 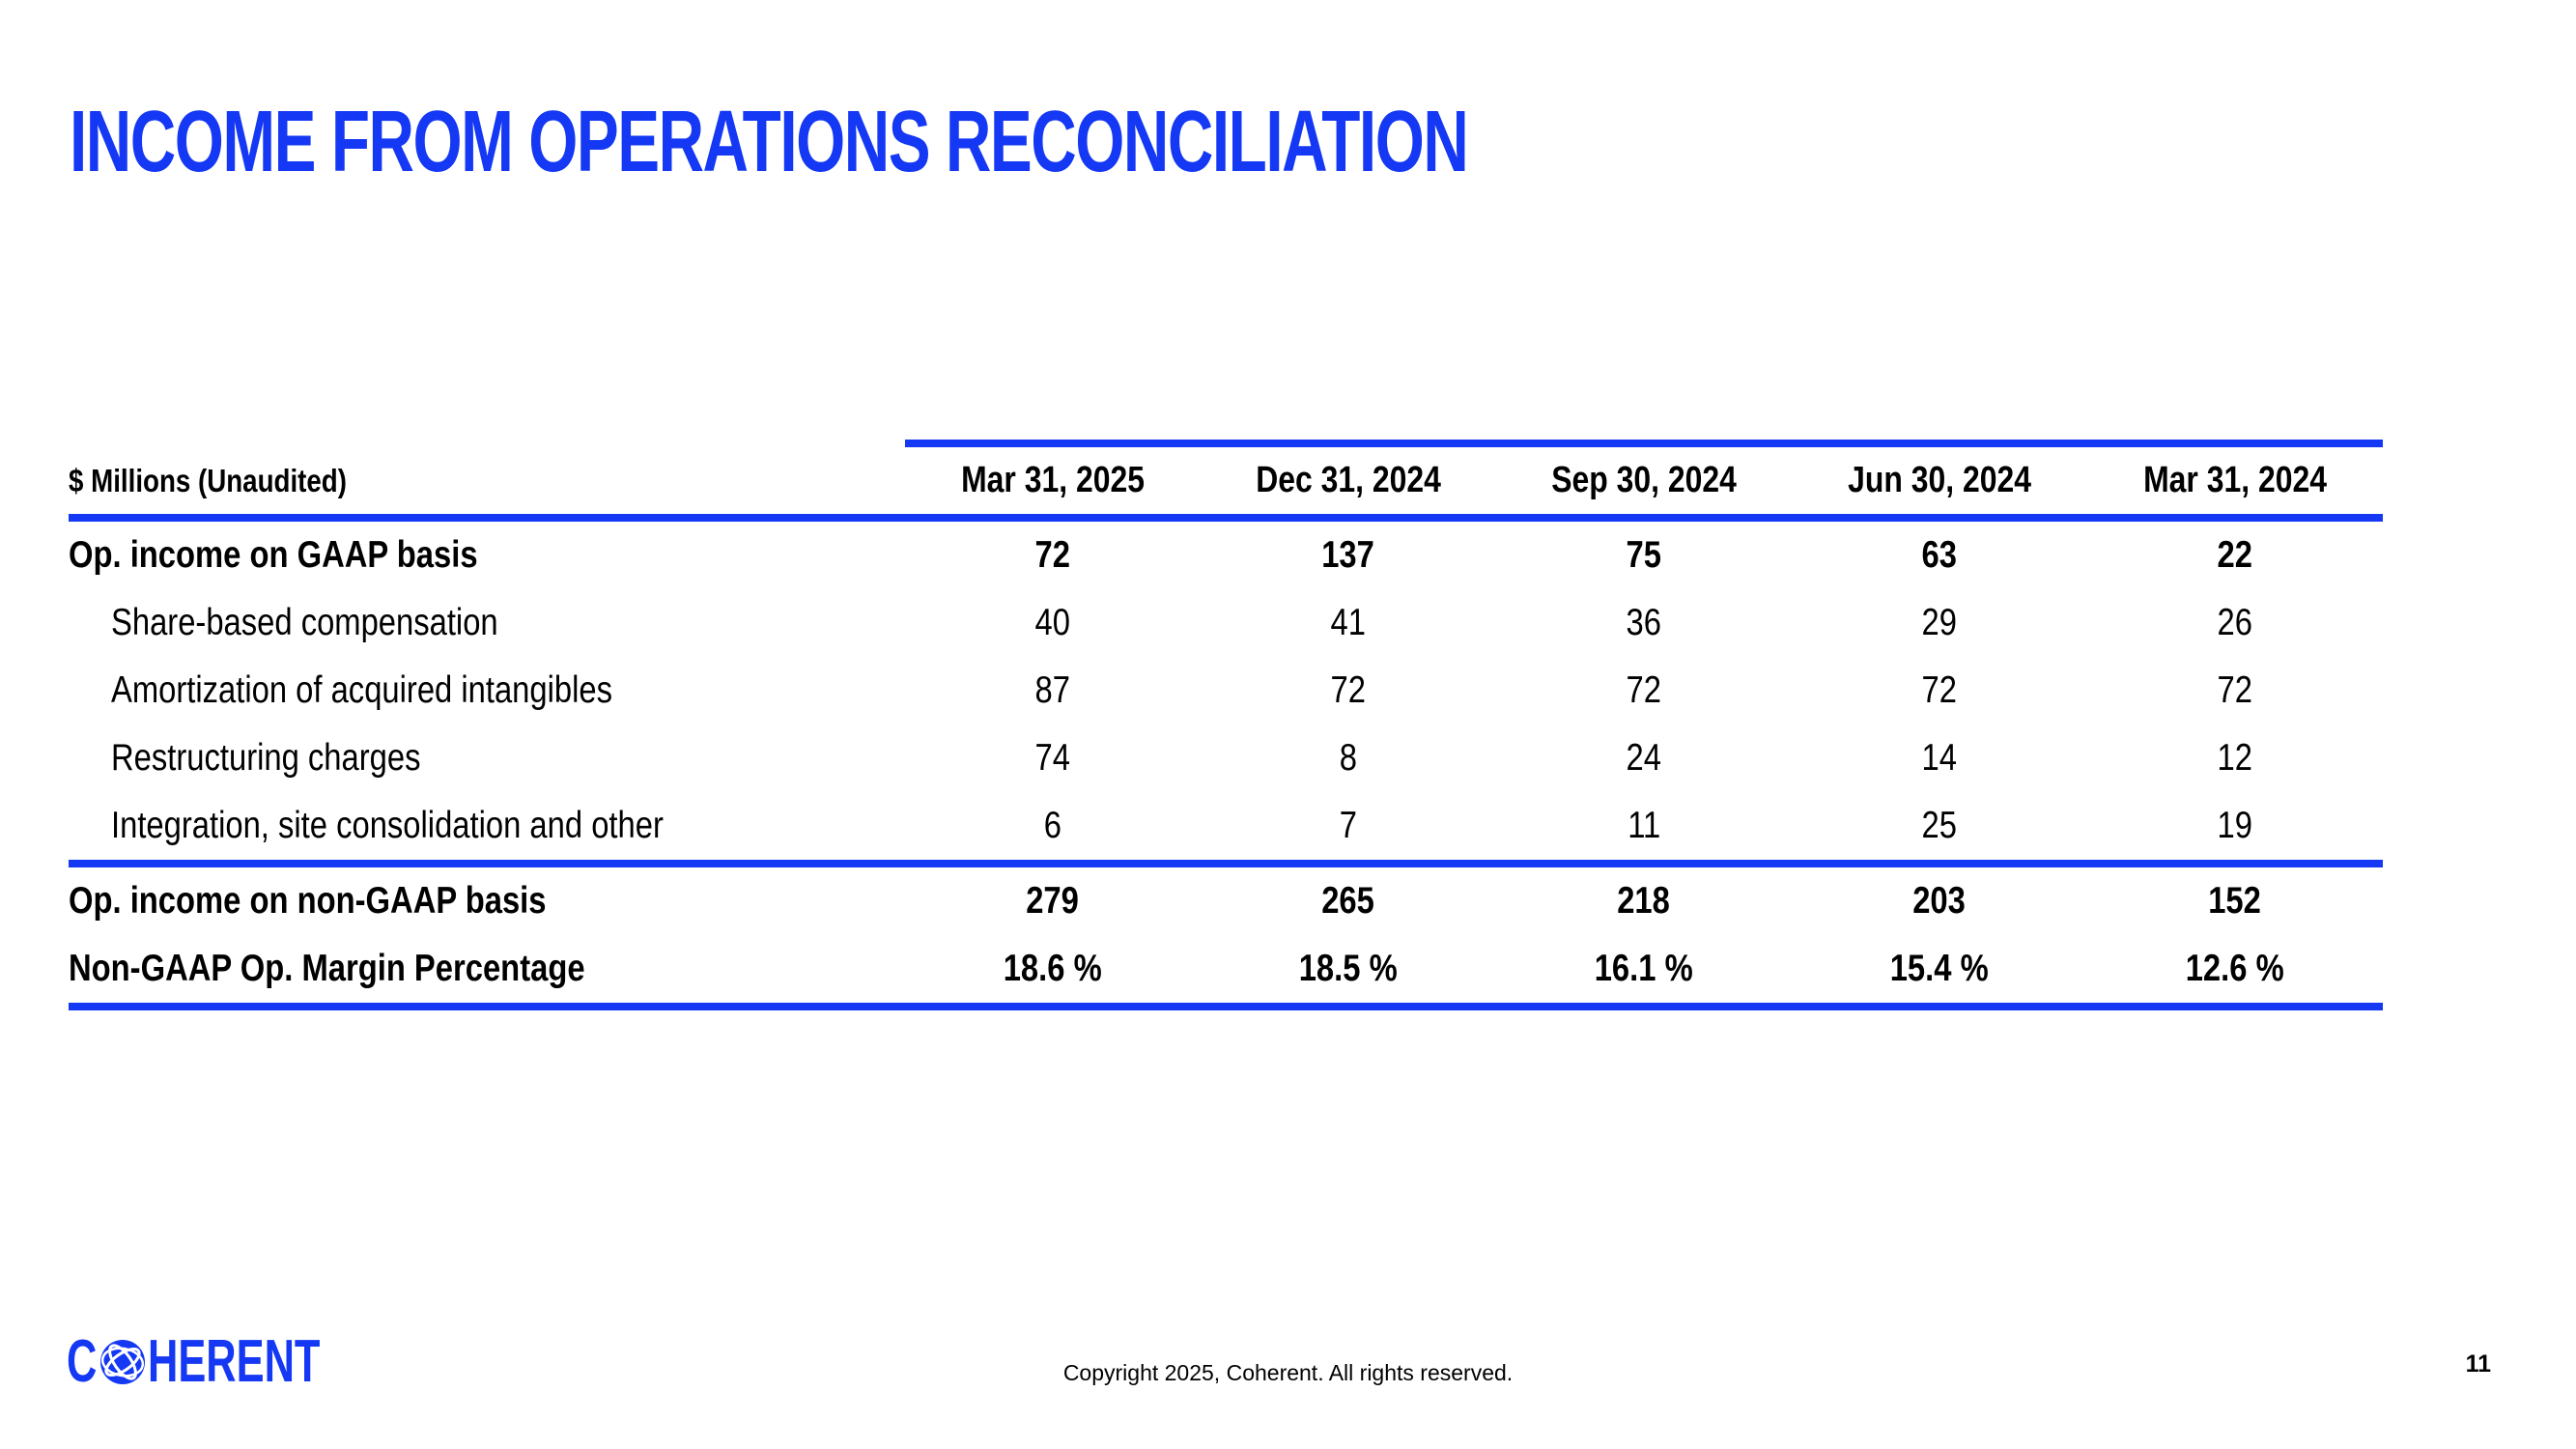 What do you see at coordinates (1939, 622) in the screenshot?
I see `cell-value: 29` at bounding box center [1939, 622].